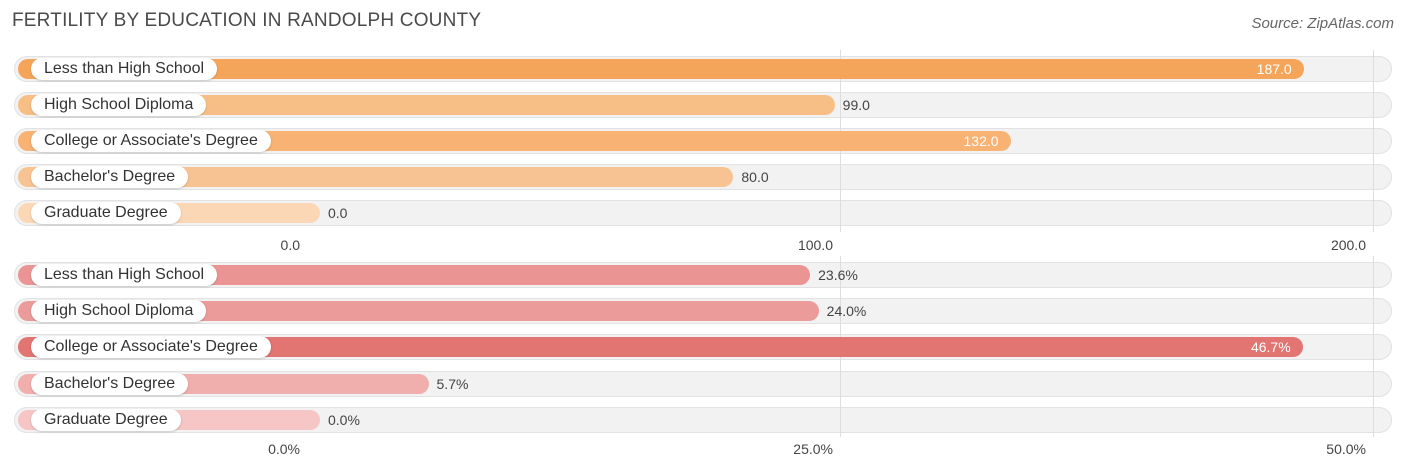 The image size is (1406, 475). I want to click on tick-label: 50.0%, so click(1346, 449).